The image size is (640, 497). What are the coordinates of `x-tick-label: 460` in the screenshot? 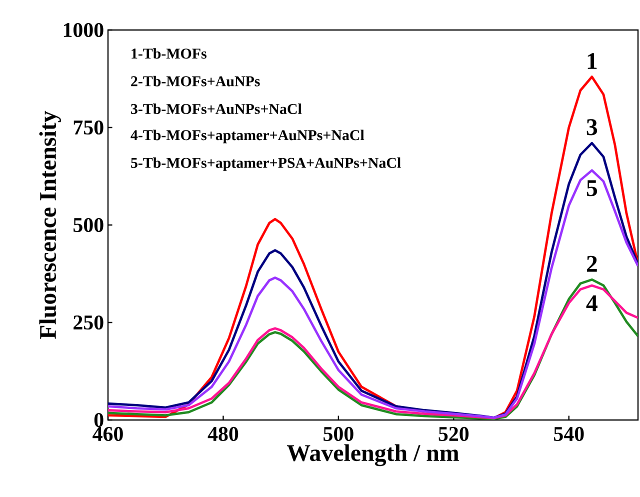 It's located at (107, 434).